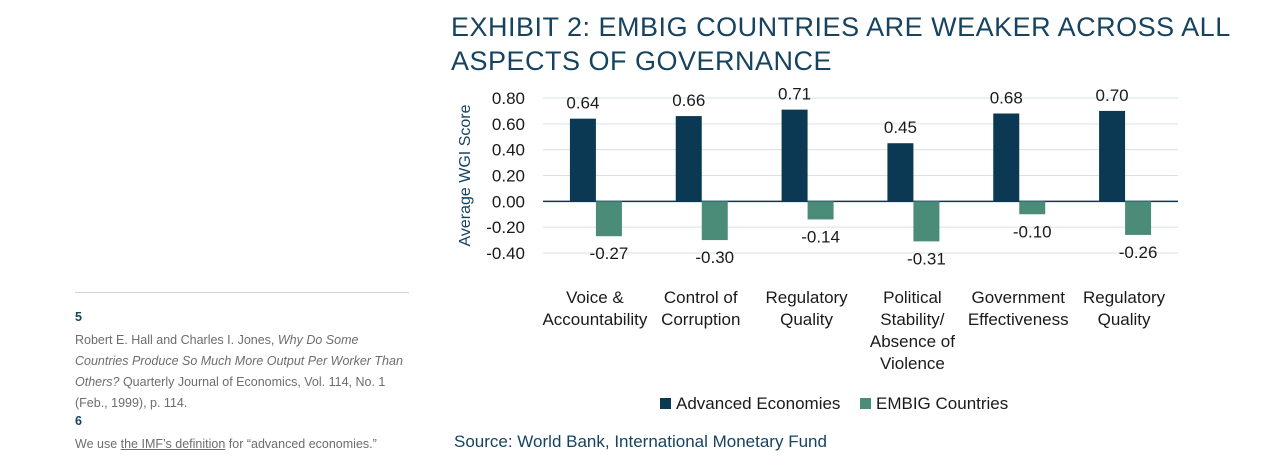 This screenshot has width=1275, height=468. Describe the element at coordinates (508, 176) in the screenshot. I see `y-tick-label: 0.20` at that location.